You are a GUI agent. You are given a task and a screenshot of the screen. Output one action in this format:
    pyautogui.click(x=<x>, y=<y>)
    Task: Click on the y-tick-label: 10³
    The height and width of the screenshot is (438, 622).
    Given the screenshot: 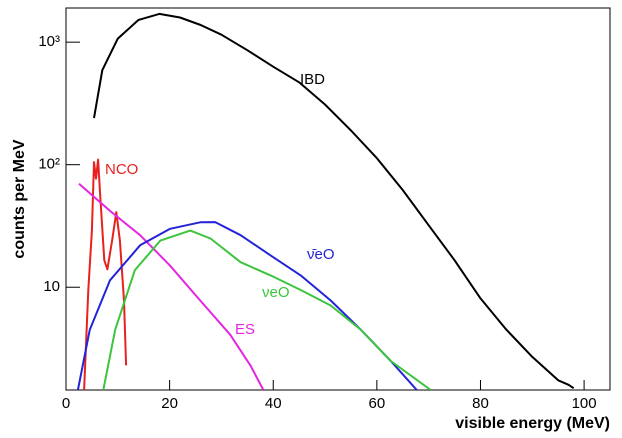 What is the action you would take?
    pyautogui.click(x=49, y=41)
    